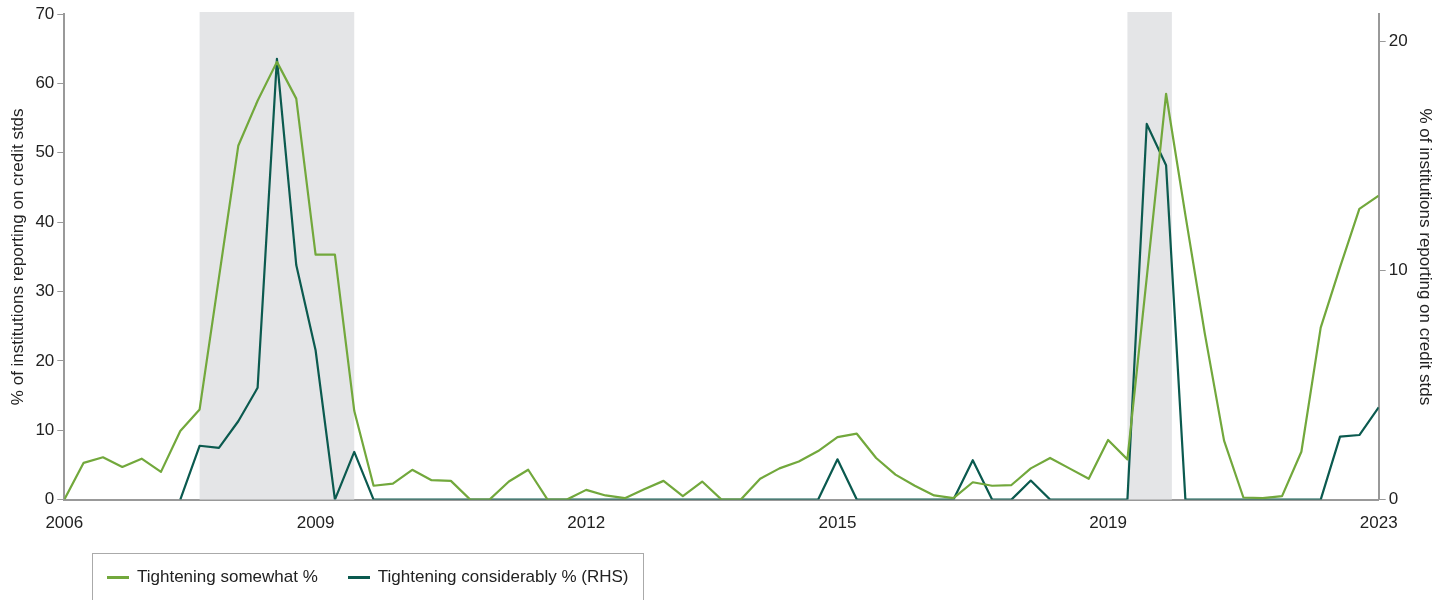 This screenshot has height=600, width=1443. I want to click on legend-label: Tightening somewhat %, so click(227, 577).